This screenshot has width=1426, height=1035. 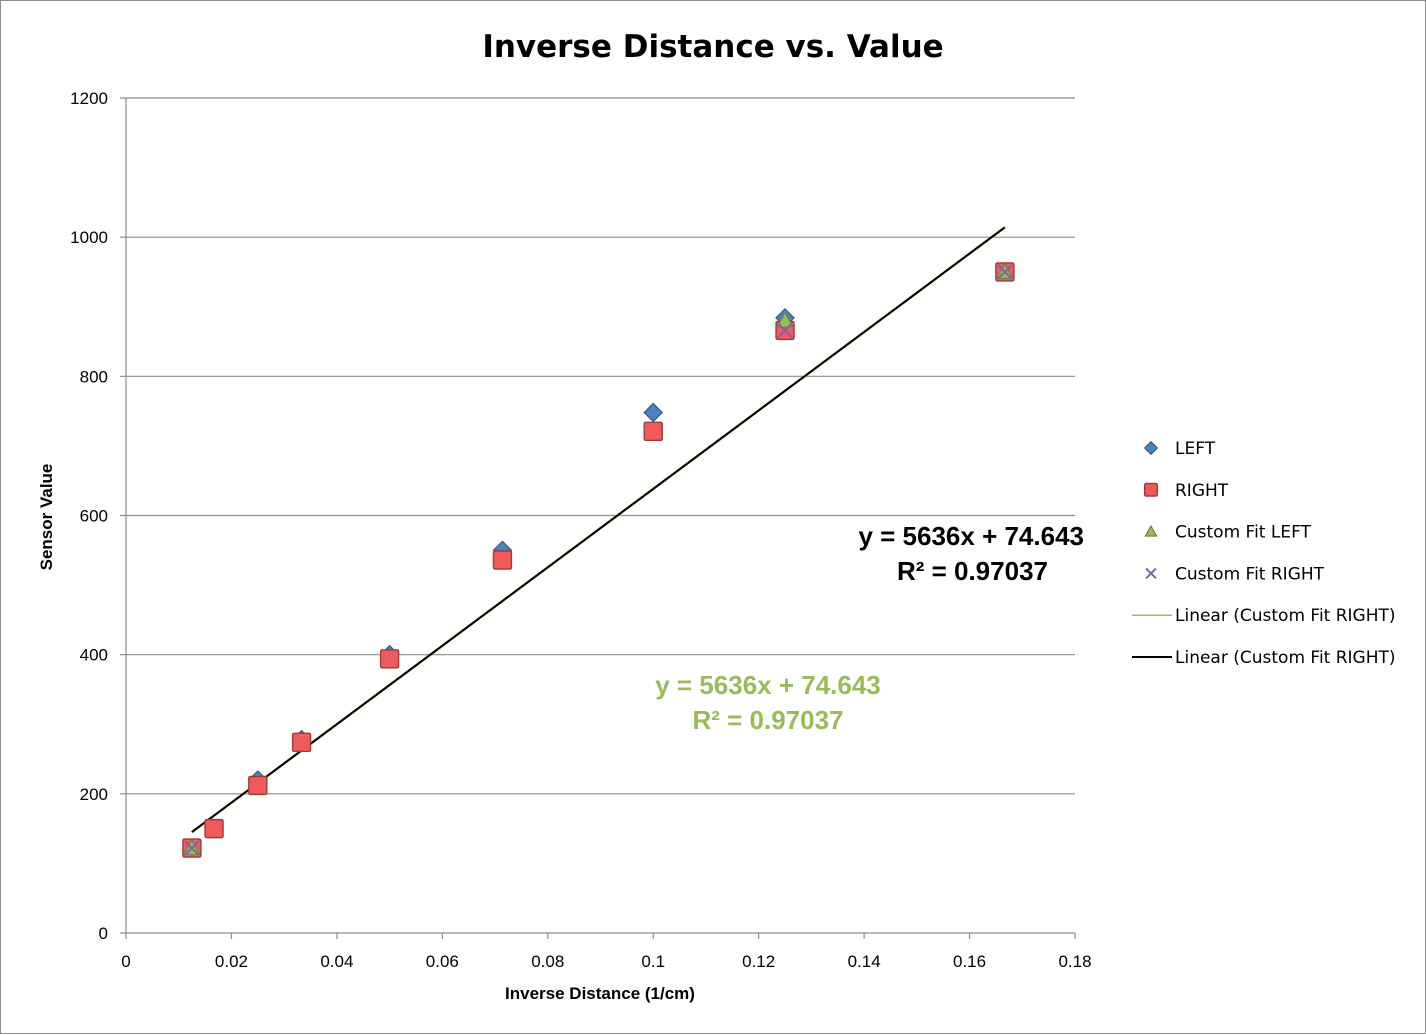 I want to click on trendline-r2-black: R² = 0.97037, so click(x=972, y=571).